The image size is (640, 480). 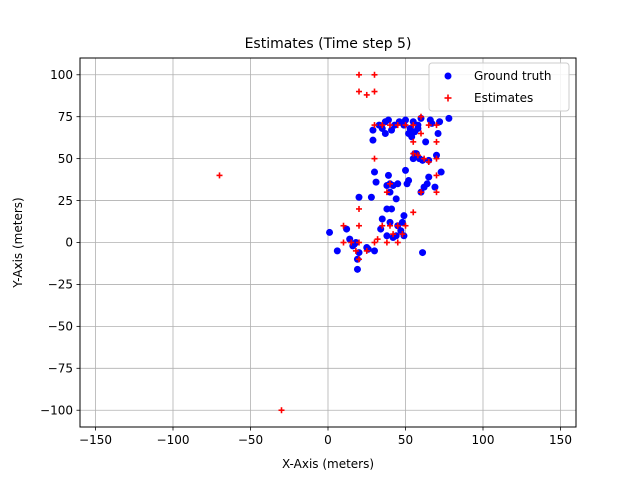 What do you see at coordinates (328, 440) in the screenshot?
I see `x-tick-label: 0` at bounding box center [328, 440].